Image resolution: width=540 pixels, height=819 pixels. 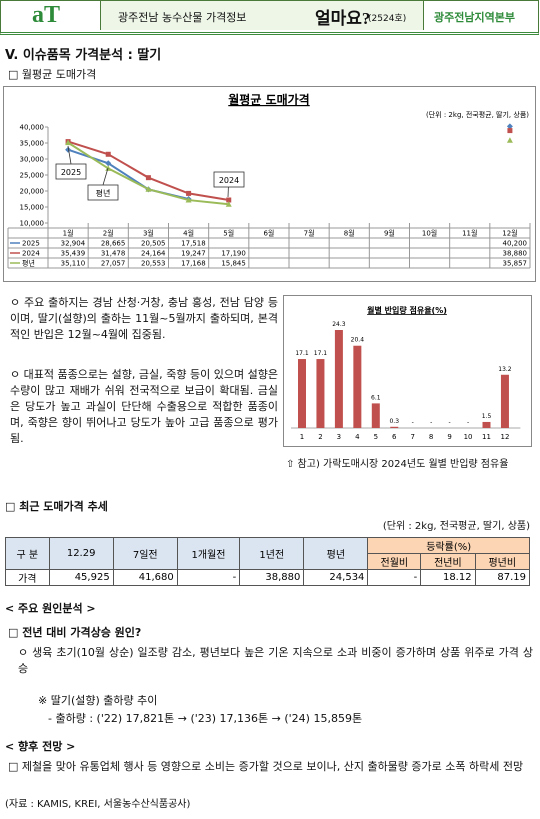 I want to click on table-value: 24,164, so click(x=153, y=254).